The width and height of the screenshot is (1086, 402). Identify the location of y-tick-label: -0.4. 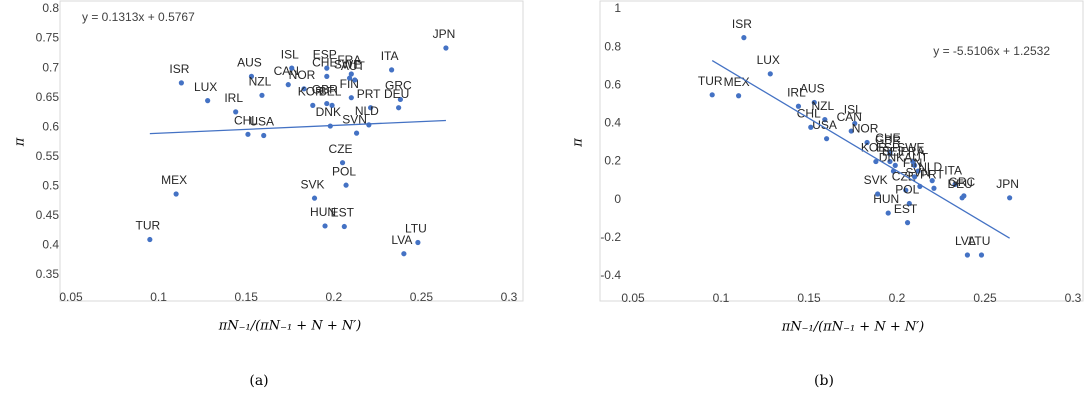
(610, 275).